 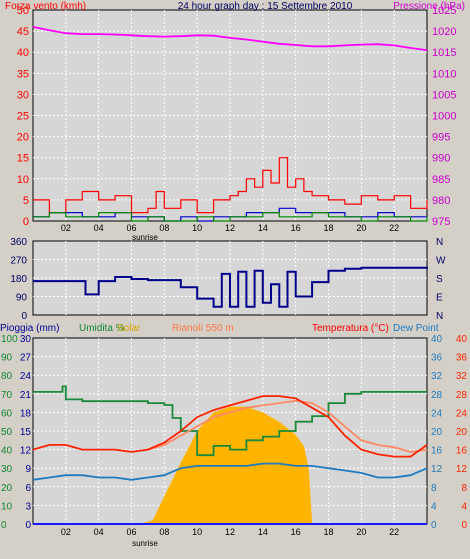 I want to click on humidity-tick-label: 100, so click(x=9, y=339).